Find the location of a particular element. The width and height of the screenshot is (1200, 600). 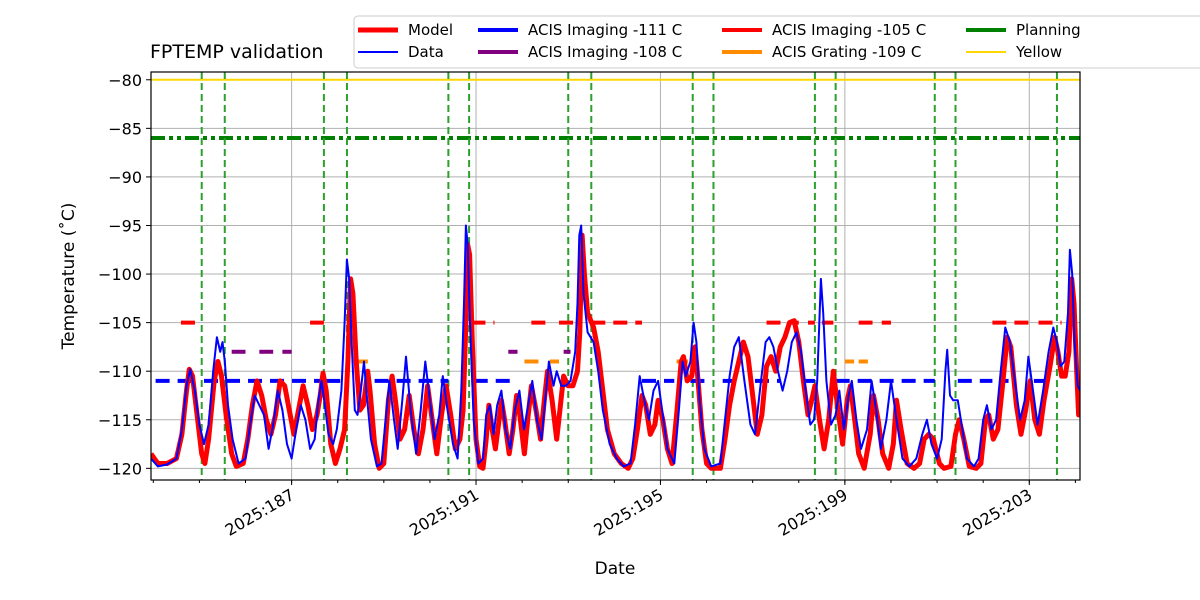

legend-label: ACIS Grating -109 C is located at coordinates (846, 52).